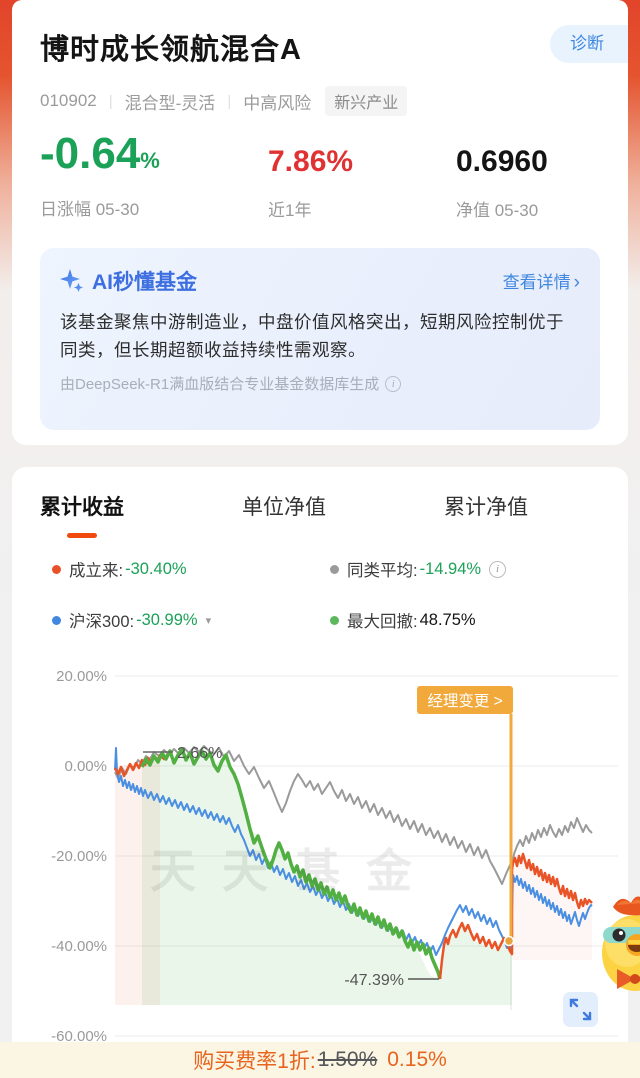 This screenshot has width=640, height=1078. Describe the element at coordinates (320, 383) in the screenshot. I see `ai-source-note: 由DeepSeek-R1满血版结合专业基金数据库生成 i` at that location.